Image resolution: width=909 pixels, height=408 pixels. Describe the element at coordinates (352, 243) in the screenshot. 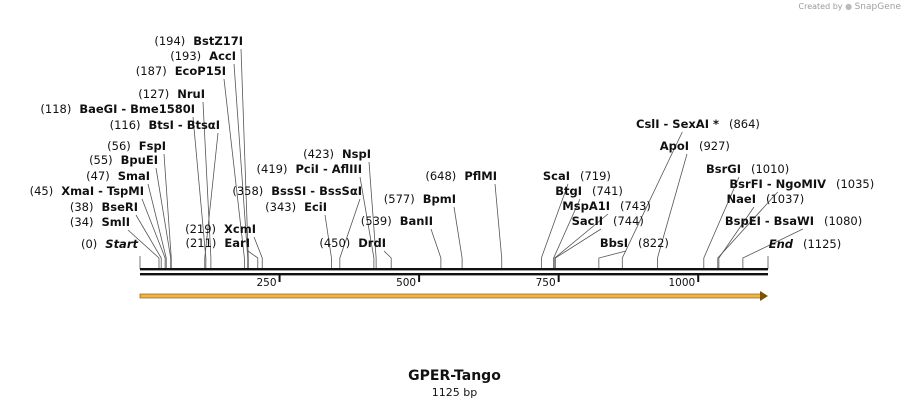

I see `site-label-drdi: DrdI (450)` at that location.